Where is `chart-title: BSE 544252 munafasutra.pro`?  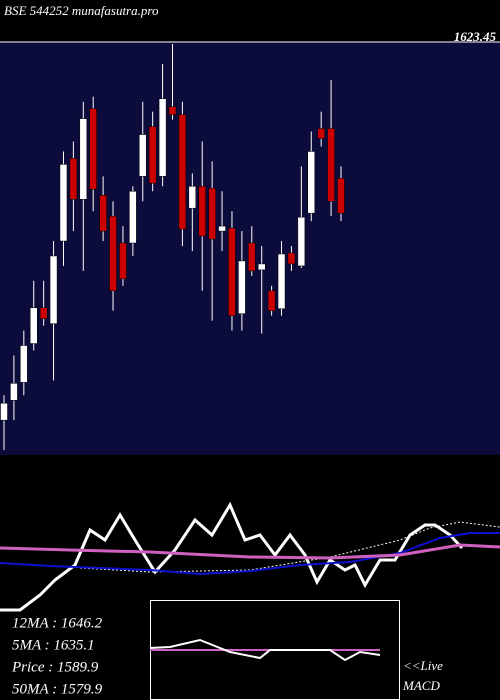 chart-title: BSE 544252 munafasutra.pro is located at coordinates (81, 10).